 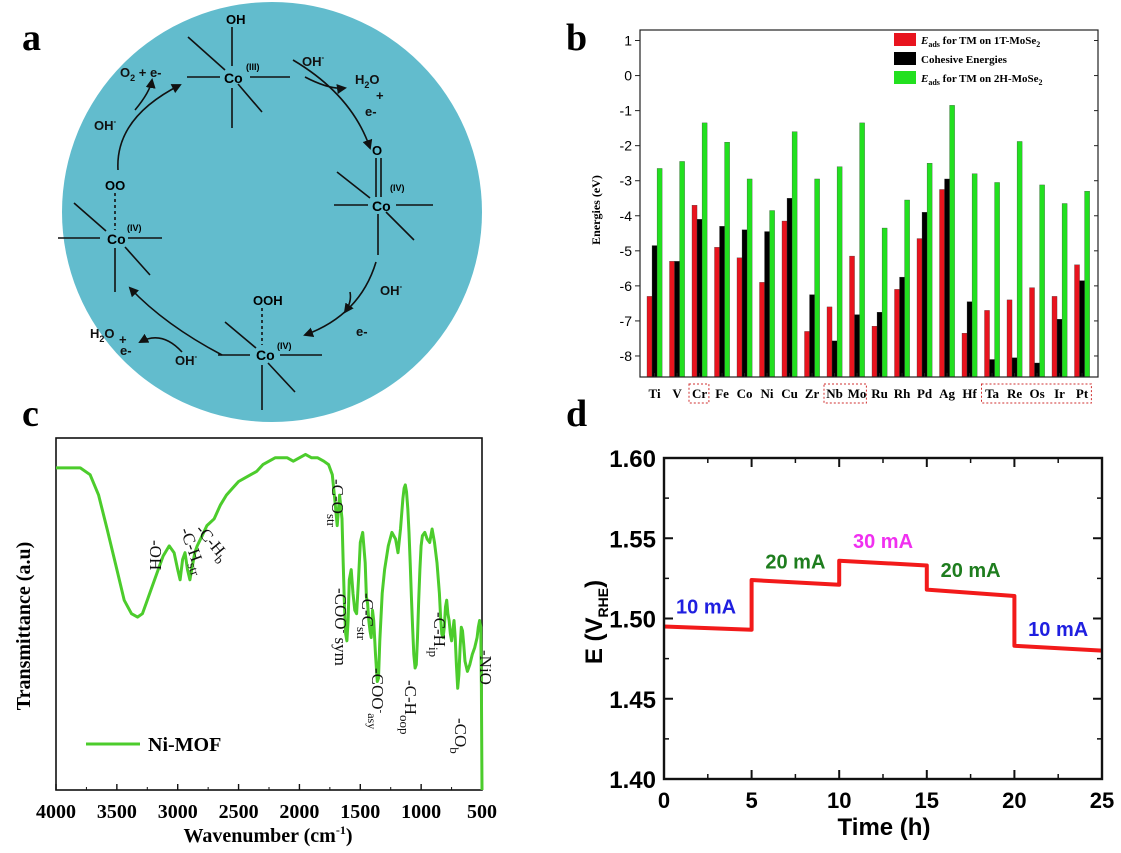 I want to click on b-y-tick-label: 0, so click(x=628, y=76).